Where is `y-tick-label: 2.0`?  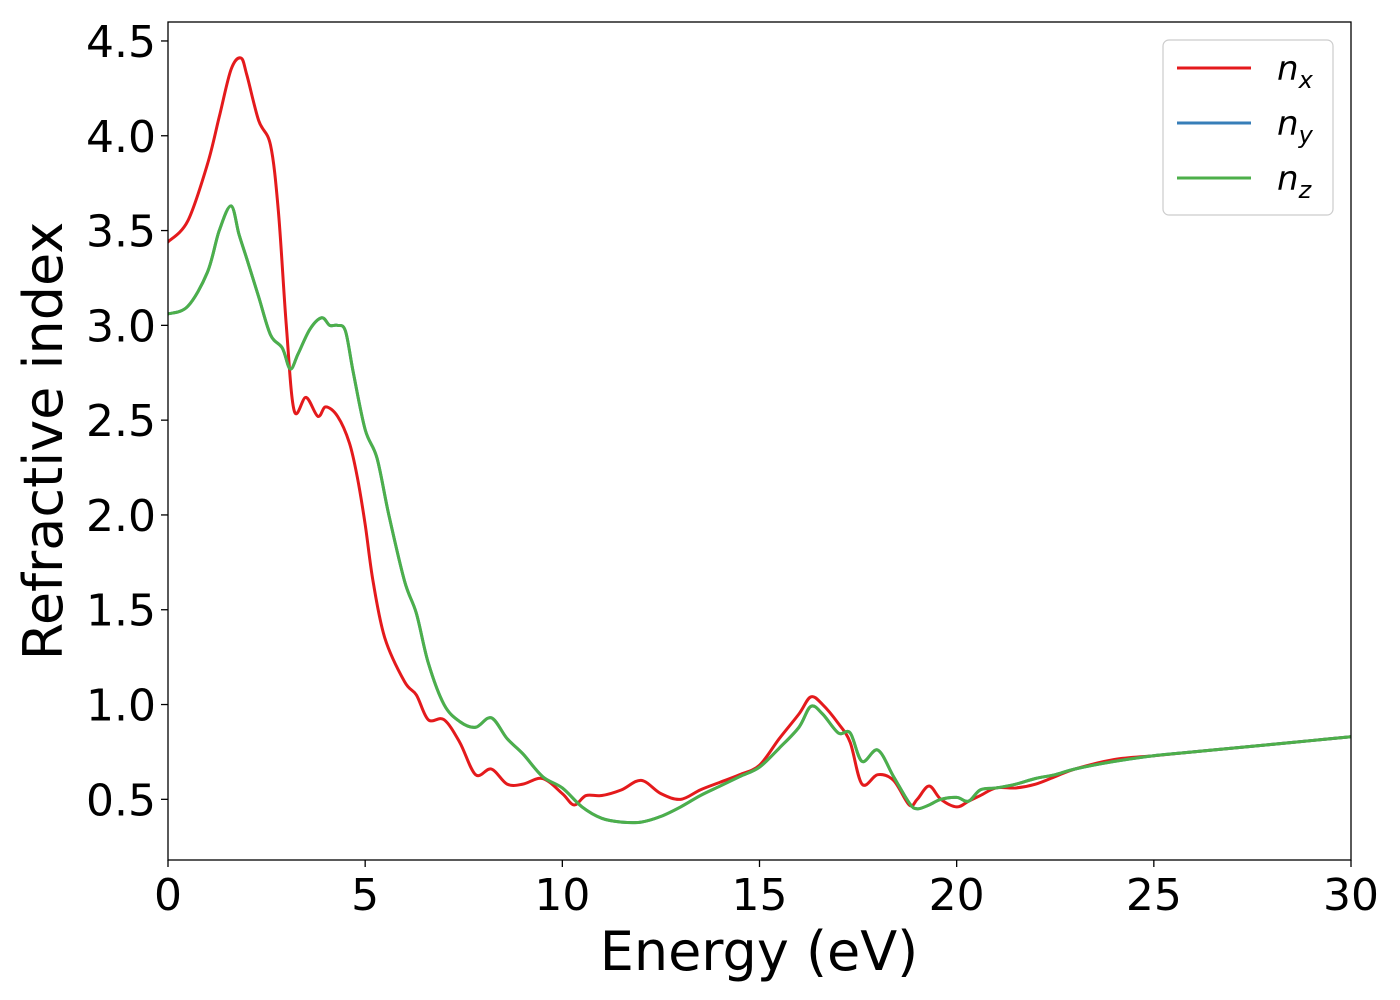 y-tick-label: 2.0 is located at coordinates (121, 516).